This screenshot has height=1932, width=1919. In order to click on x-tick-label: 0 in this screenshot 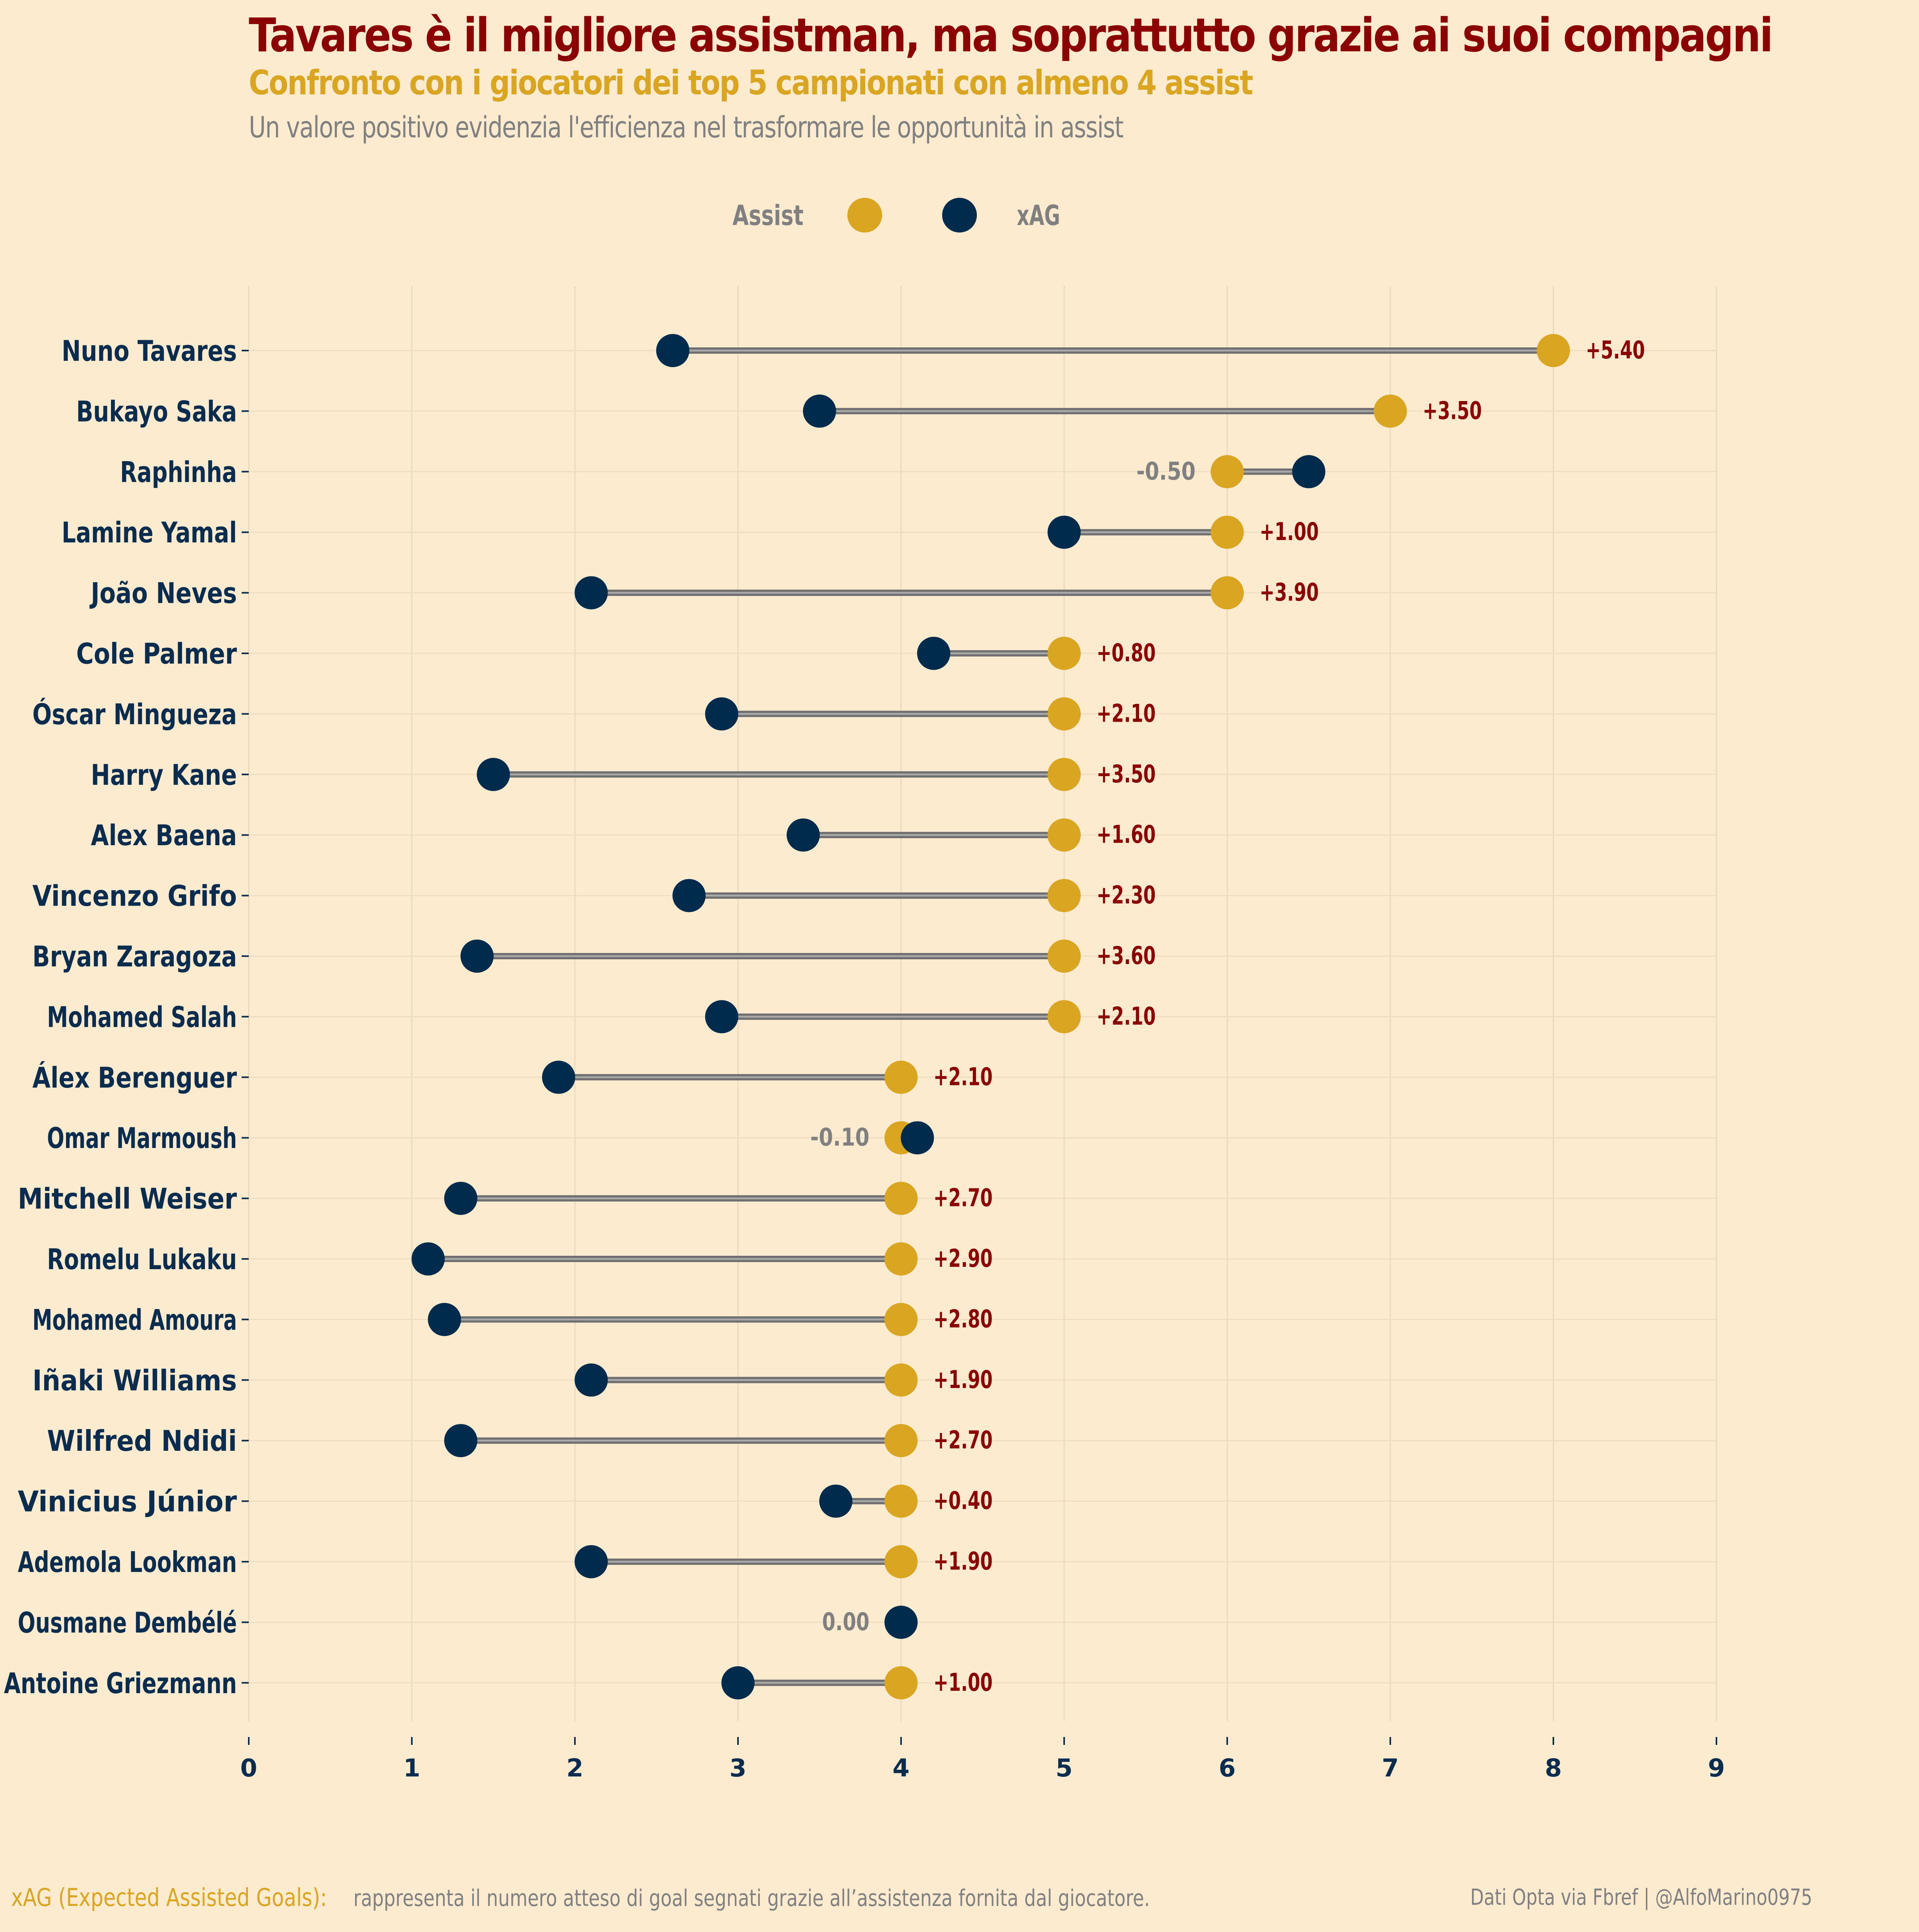, I will do `click(249, 1768)`.